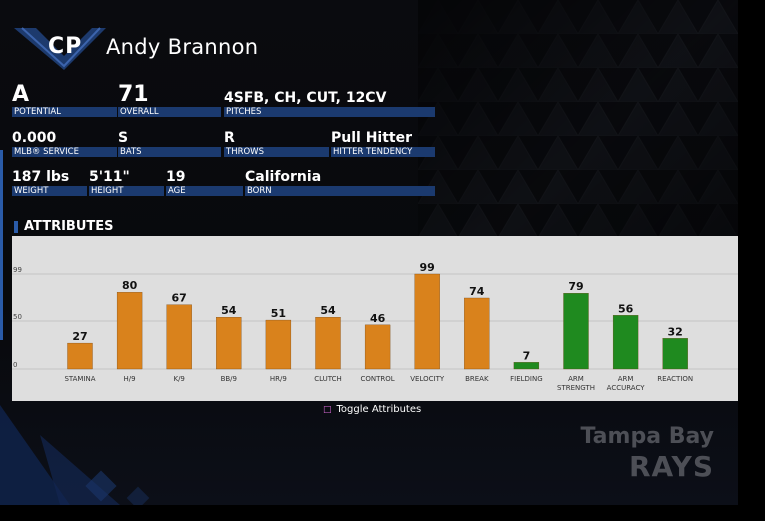 This screenshot has width=765, height=521. I want to click on stat-value: S, so click(123, 138).